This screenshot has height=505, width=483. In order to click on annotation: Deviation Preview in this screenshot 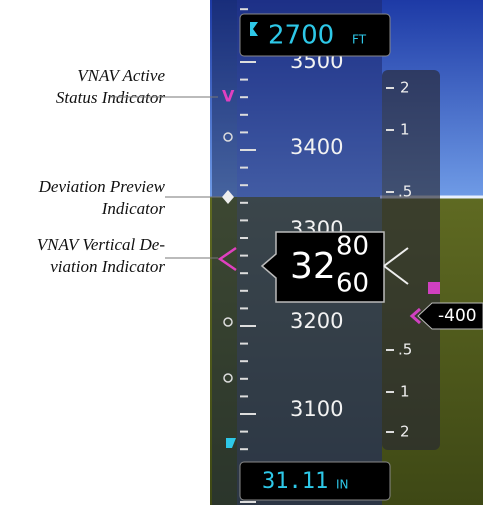, I will do `click(102, 186)`.